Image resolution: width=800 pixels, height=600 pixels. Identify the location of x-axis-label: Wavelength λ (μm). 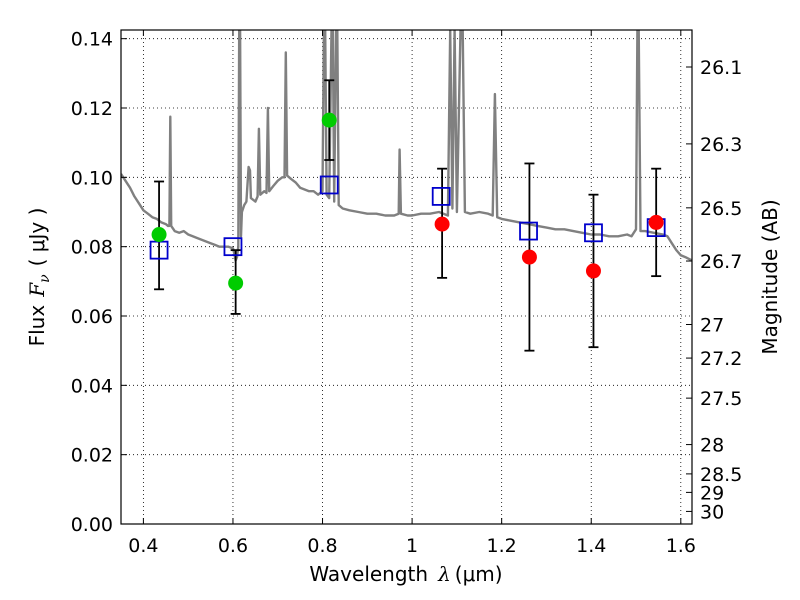
(405, 574).